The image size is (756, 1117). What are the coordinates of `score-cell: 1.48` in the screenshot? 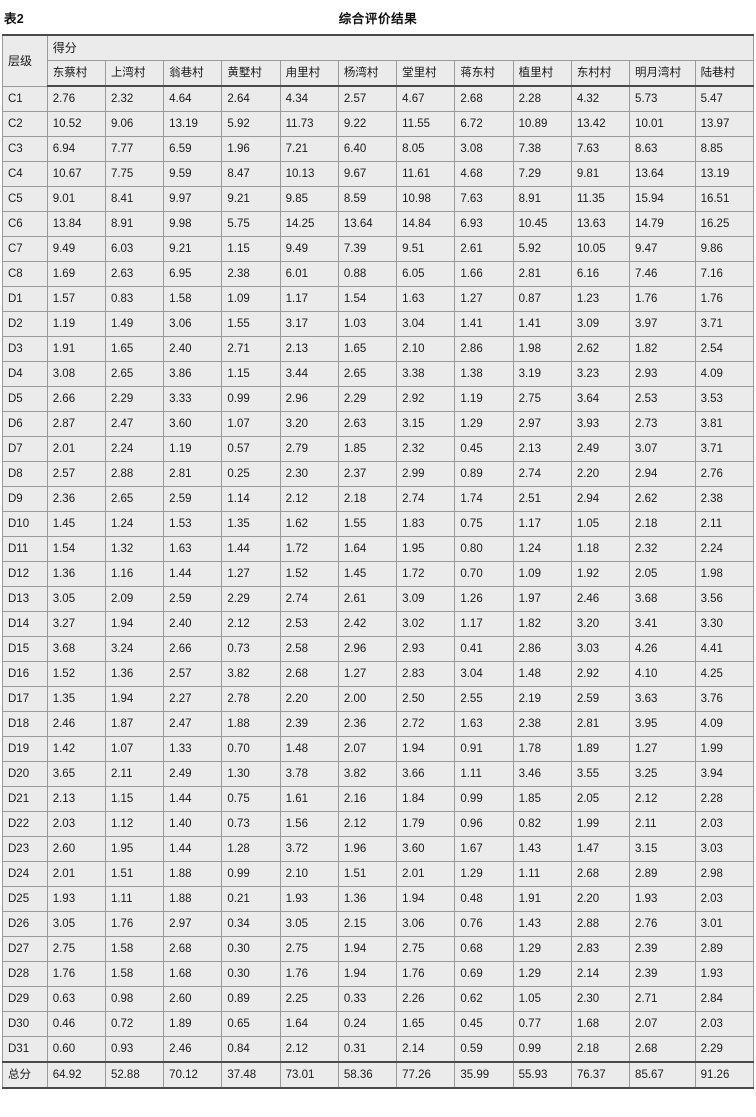 It's located at (309, 749).